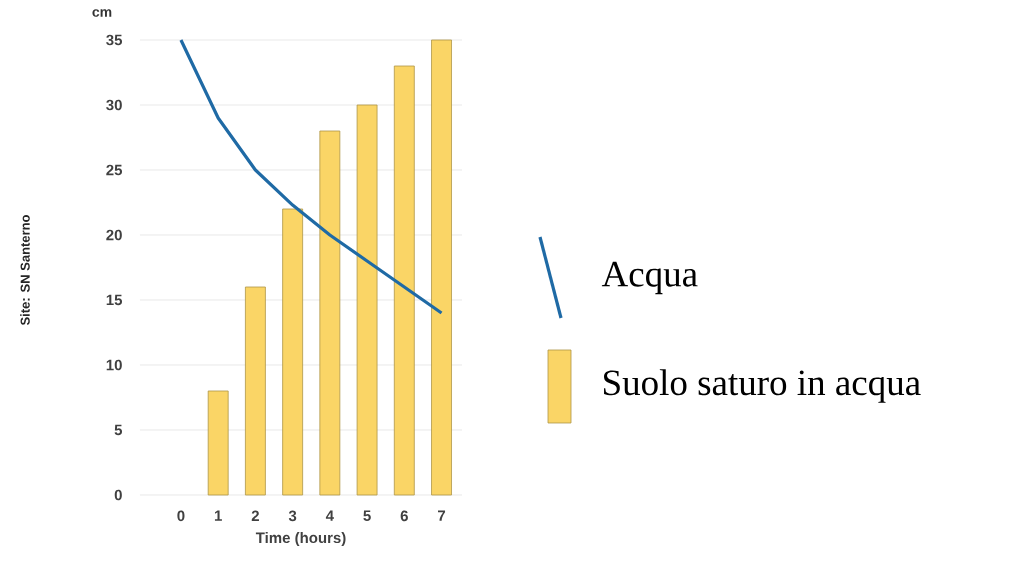 This screenshot has height=568, width=1018. What do you see at coordinates (118, 430) in the screenshot?
I see `y-tick-label: 5` at bounding box center [118, 430].